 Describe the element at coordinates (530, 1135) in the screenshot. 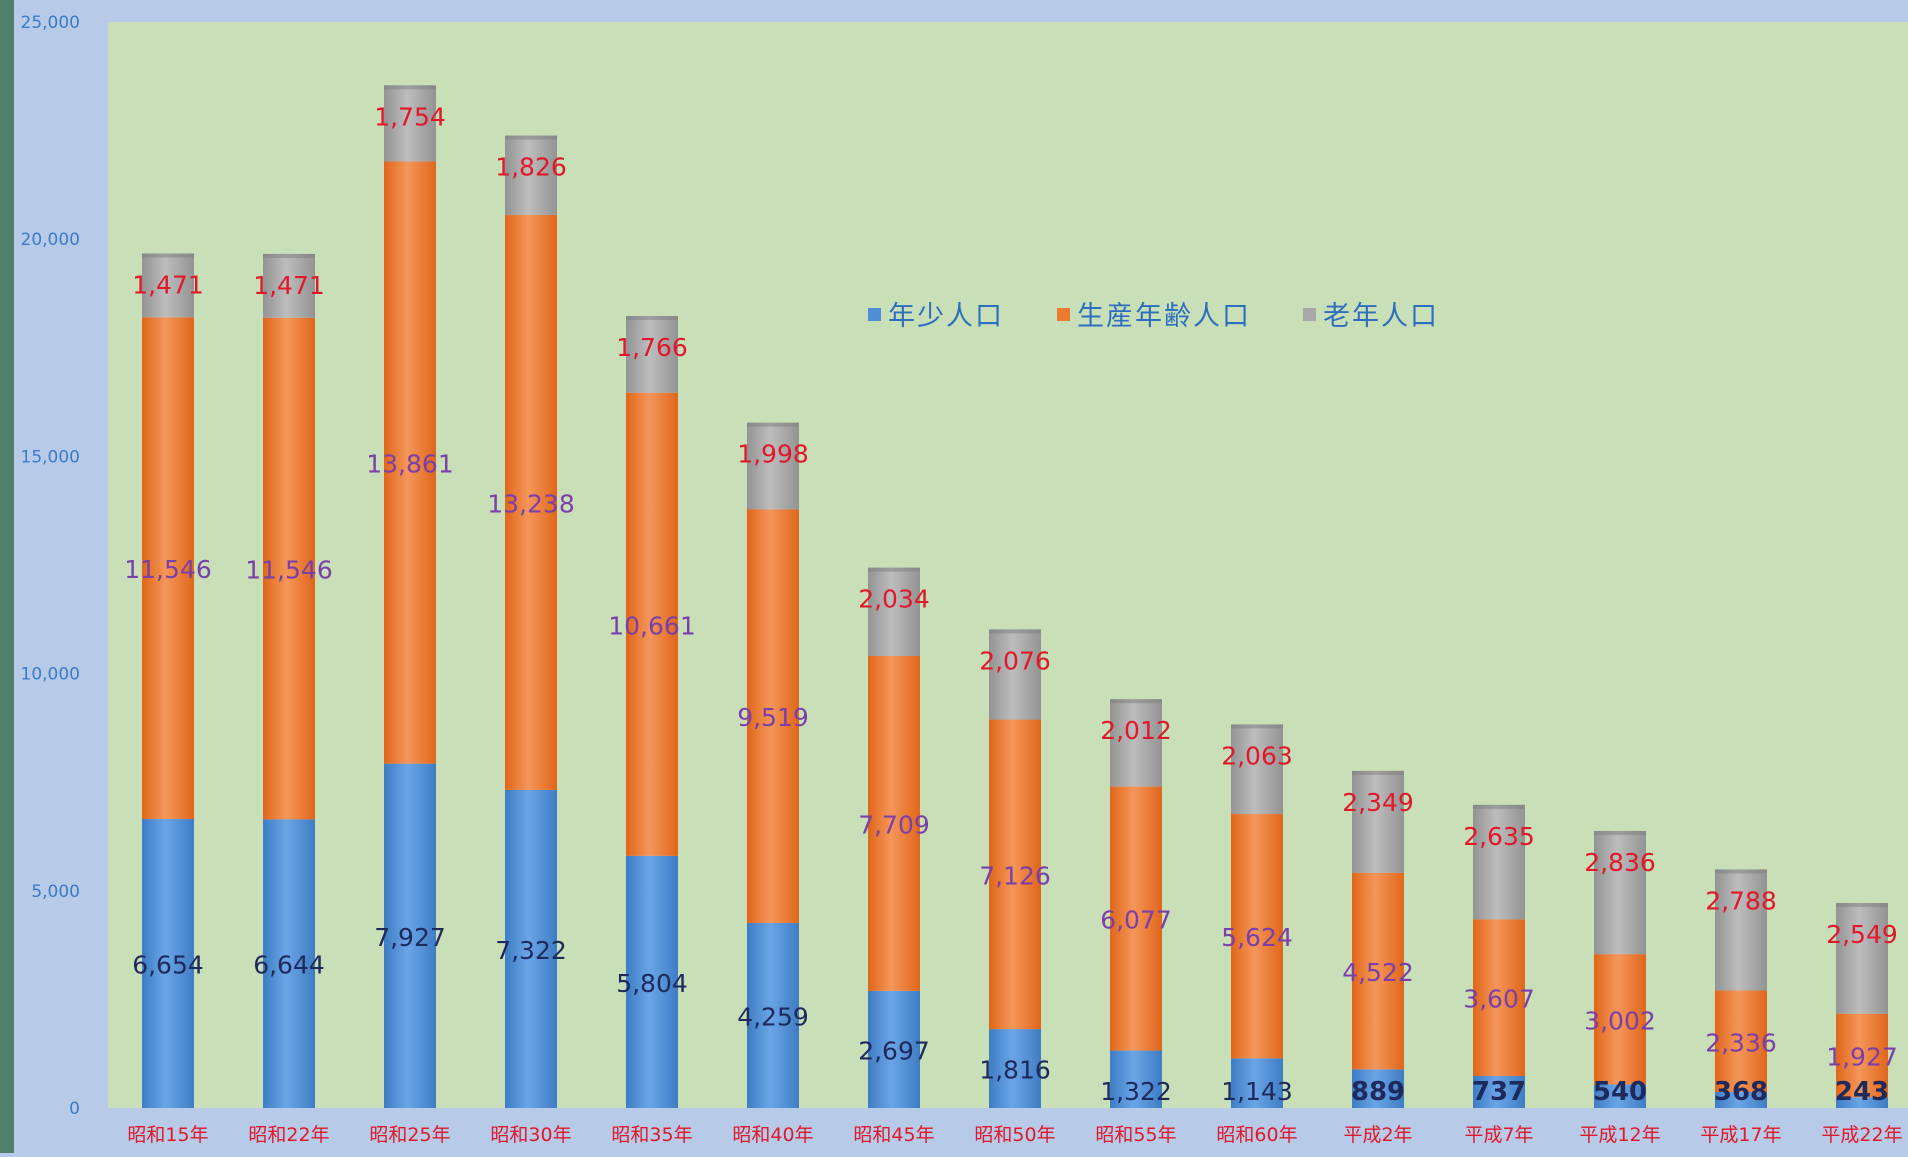

I see `category-label: 昭和30年` at that location.